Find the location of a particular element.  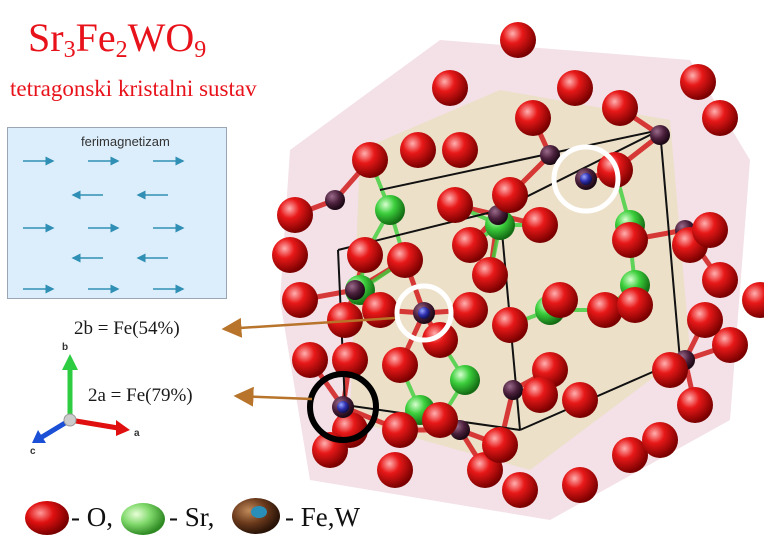

ferrimagnetism-panel: ferimagnetizam is located at coordinates (117, 213).